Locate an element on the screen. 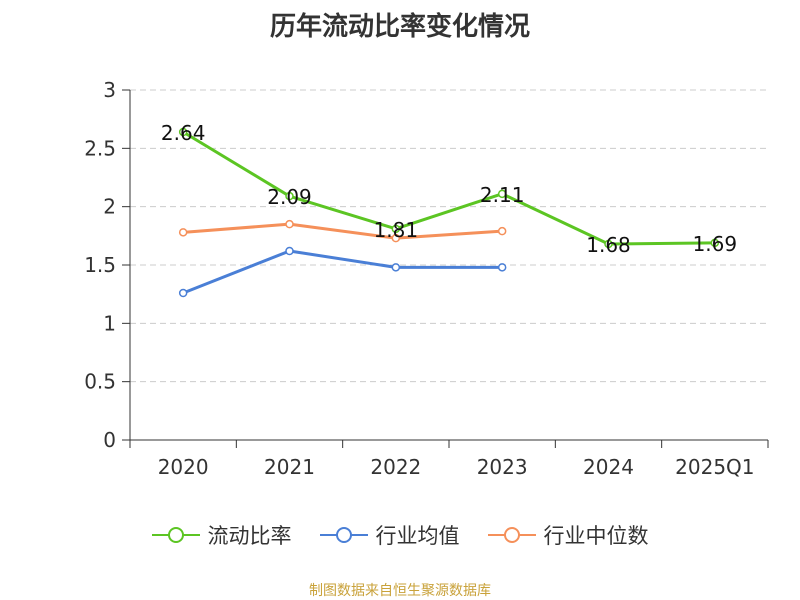 The width and height of the screenshot is (800, 600). source-note: 制图数据来自恒生聚源数据库 is located at coordinates (400, 591).